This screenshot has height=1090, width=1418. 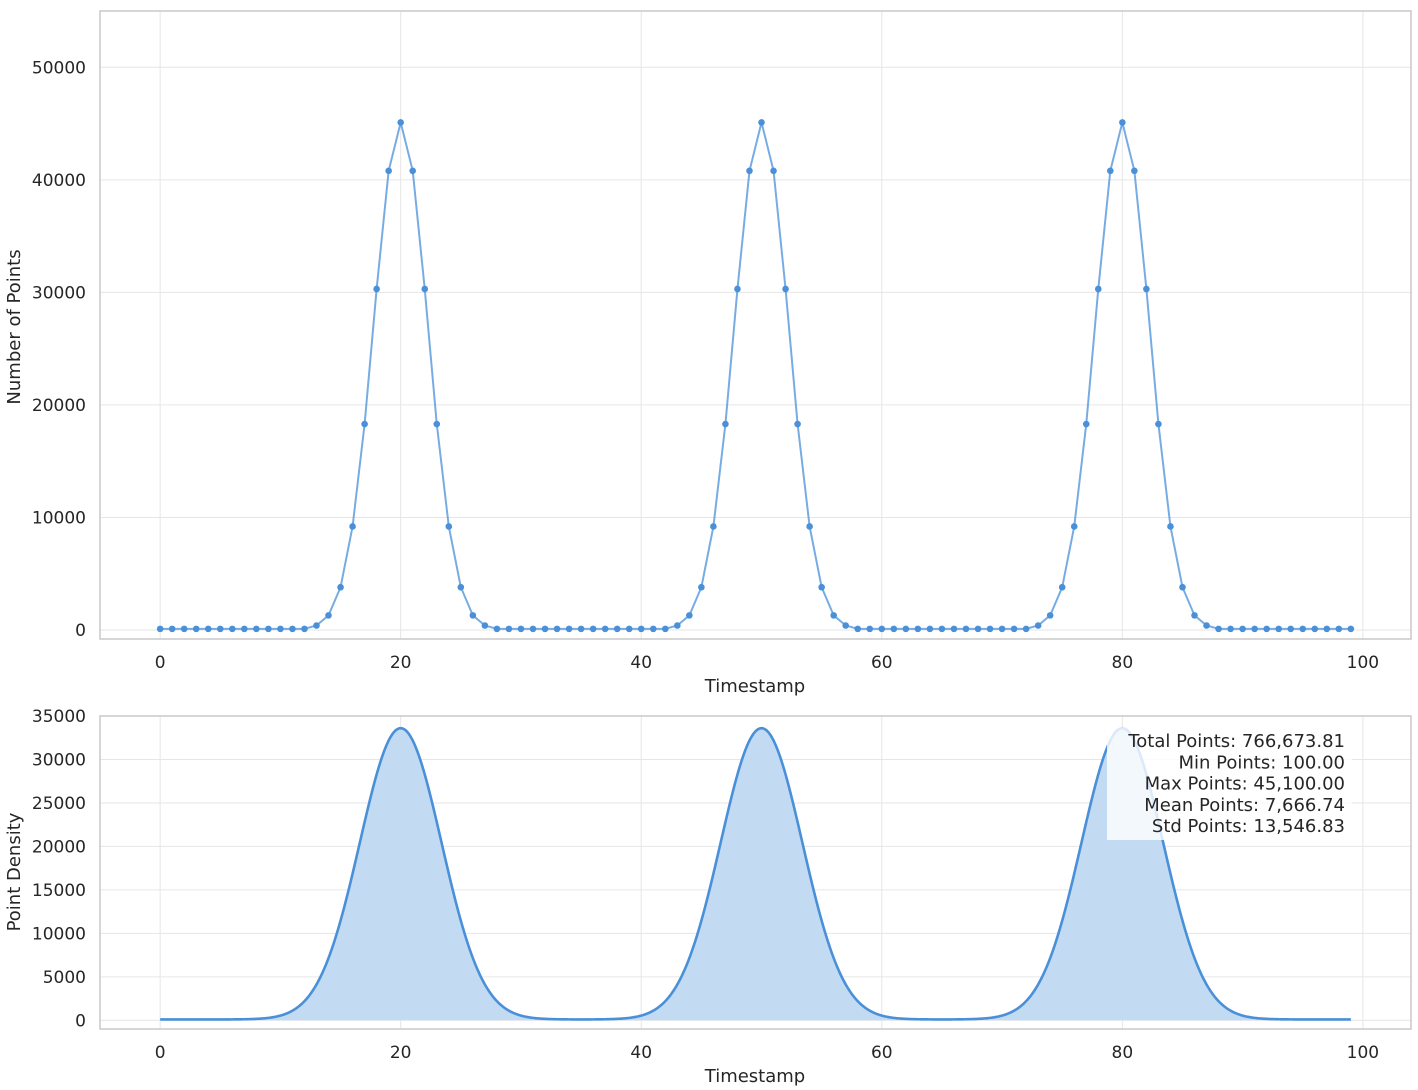 I want to click on stats-line: Total Points: 766,673.81, so click(x=1236, y=741).